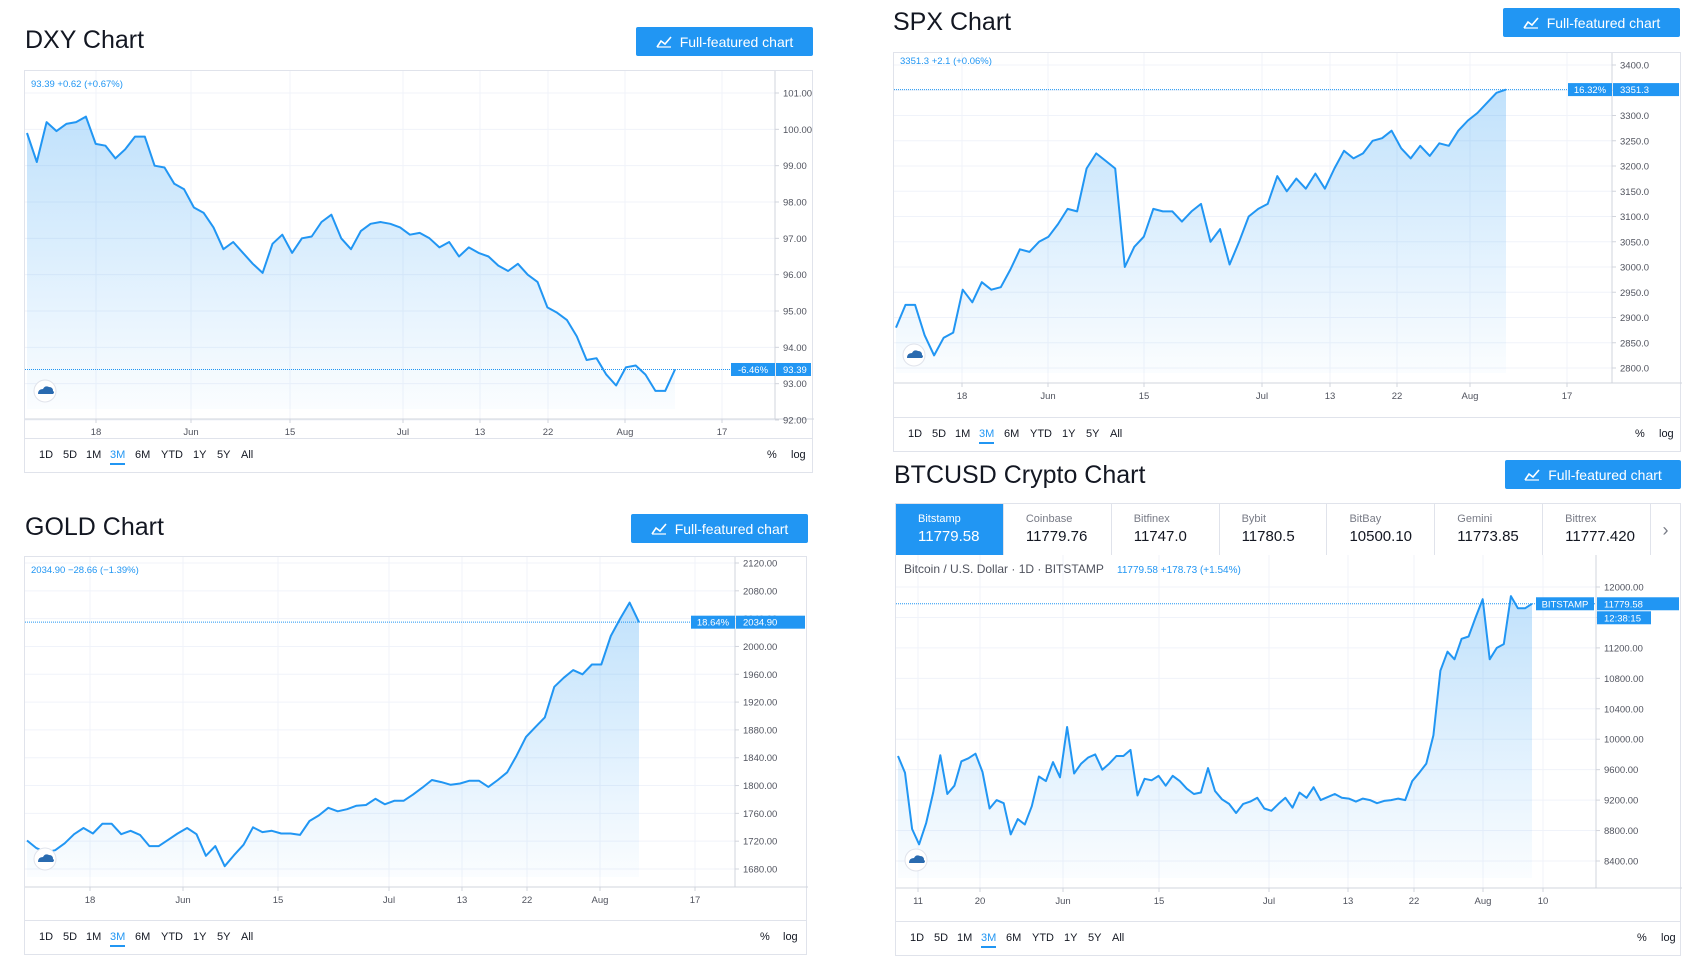 The width and height of the screenshot is (1704, 980). I want to click on exchange-tab-bitstamp: Bitstamp 11779.58, so click(950, 530).